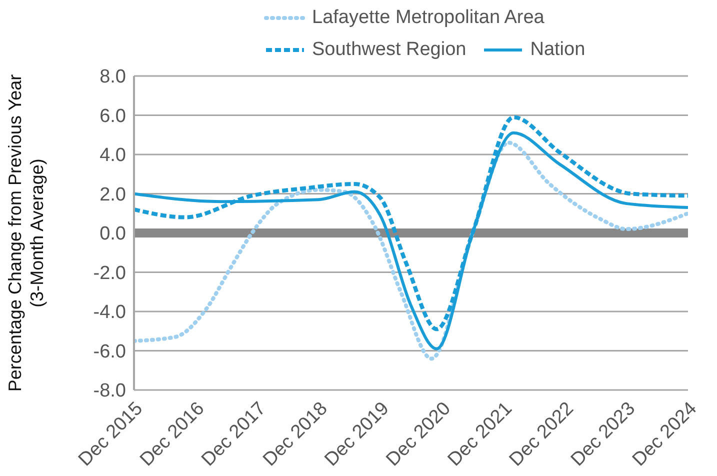  Describe the element at coordinates (558, 50) in the screenshot. I see `legend-label: Nation` at that location.